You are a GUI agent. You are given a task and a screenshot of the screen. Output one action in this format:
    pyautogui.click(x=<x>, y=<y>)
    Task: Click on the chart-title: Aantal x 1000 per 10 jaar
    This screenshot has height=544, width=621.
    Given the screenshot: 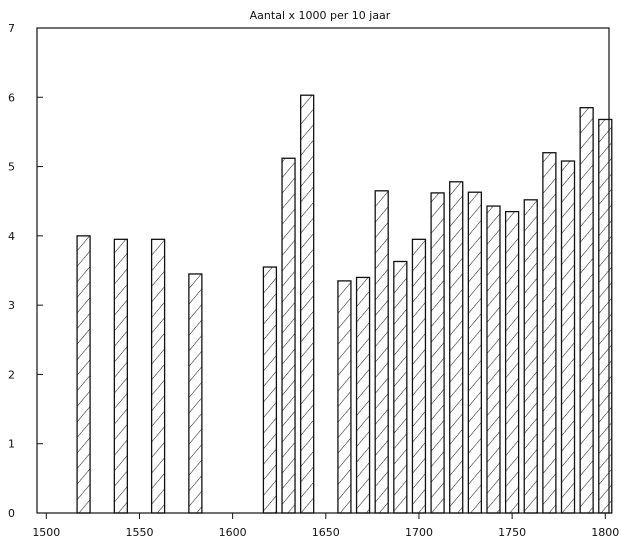 What is the action you would take?
    pyautogui.click(x=320, y=15)
    